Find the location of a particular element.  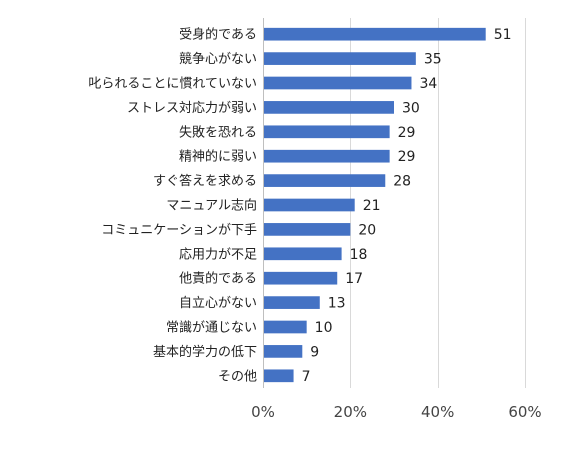

value-label: 10 is located at coordinates (324, 328).